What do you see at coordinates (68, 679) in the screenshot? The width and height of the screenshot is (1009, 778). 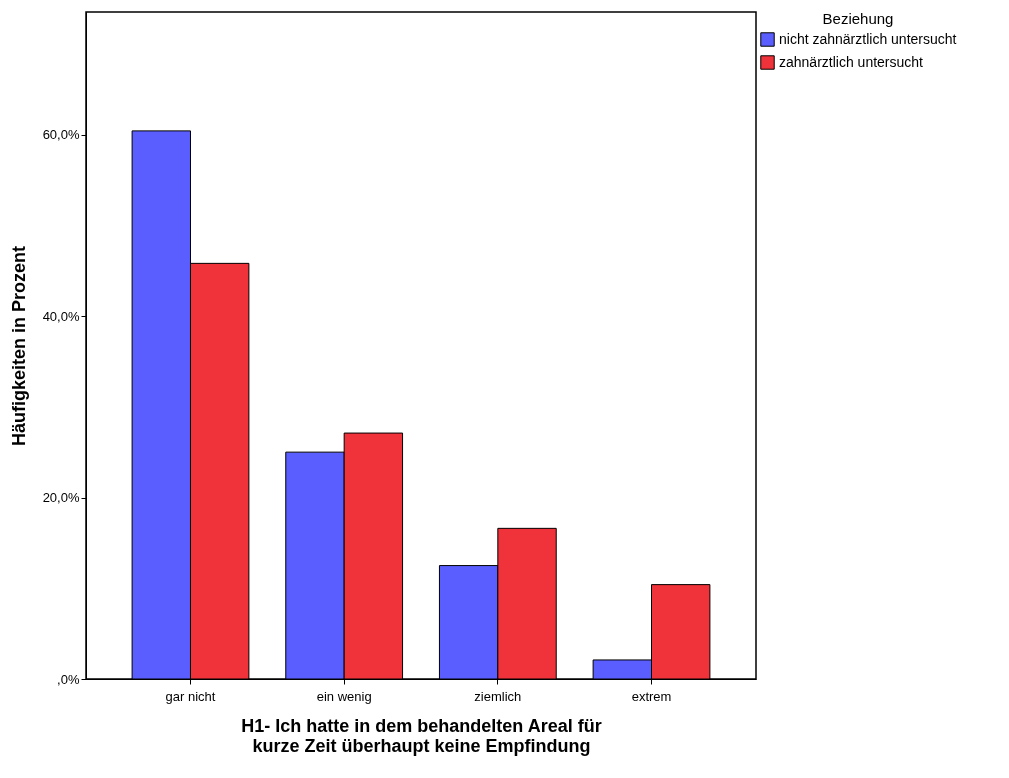 I see `y-tick-label: ,0%` at bounding box center [68, 679].